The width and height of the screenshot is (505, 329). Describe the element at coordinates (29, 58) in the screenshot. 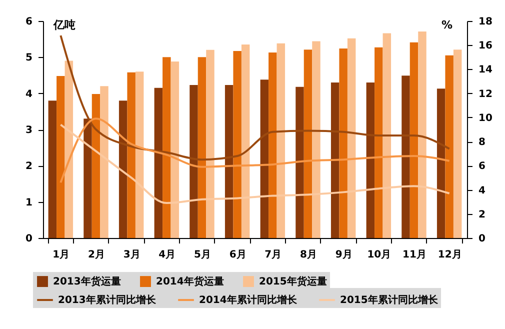

I see `y-tick-label: 5` at that location.